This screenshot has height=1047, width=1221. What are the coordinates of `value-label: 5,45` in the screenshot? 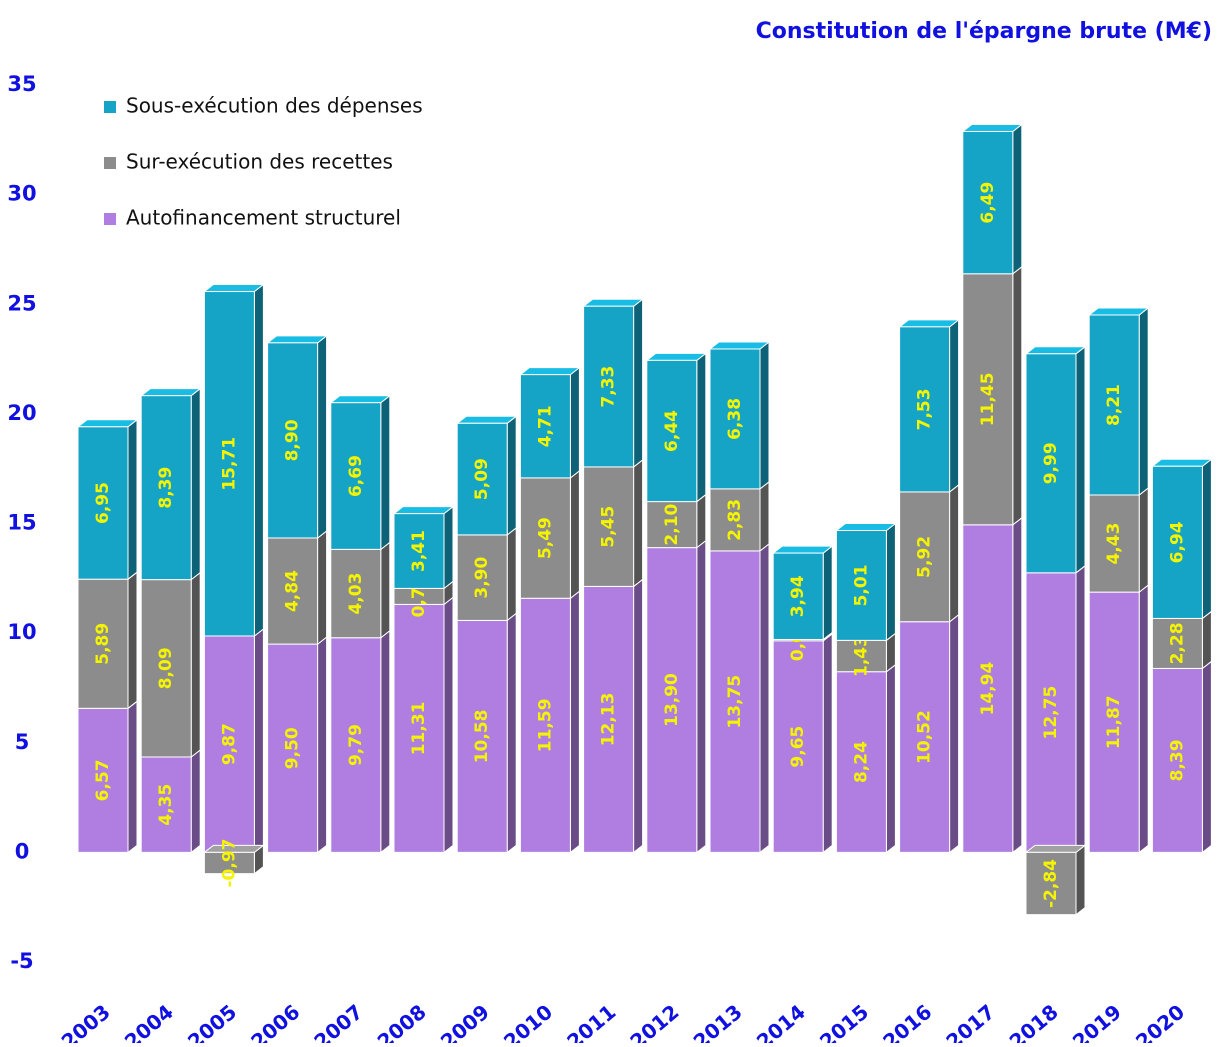 It's located at (609, 527).